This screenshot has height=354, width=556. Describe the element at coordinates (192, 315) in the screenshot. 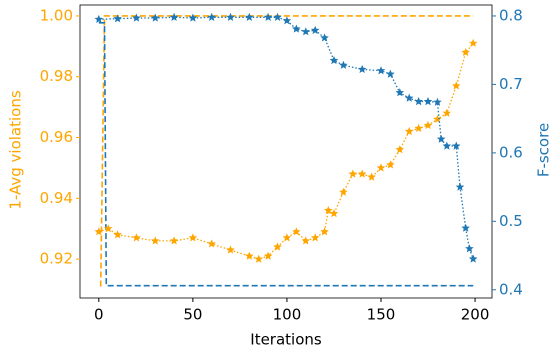

I see `x-tick-label: 50` at that location.